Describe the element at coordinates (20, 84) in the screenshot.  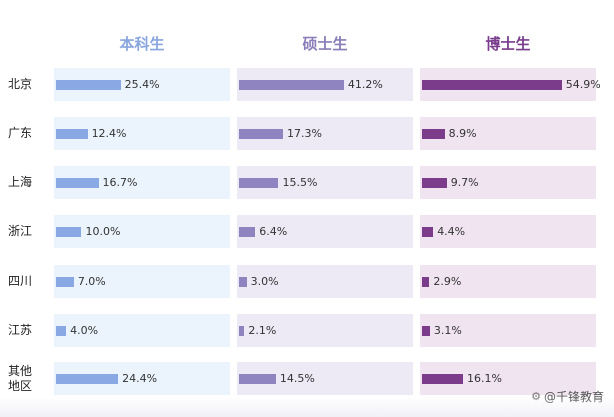
I see `row-label: 北京` at that location.